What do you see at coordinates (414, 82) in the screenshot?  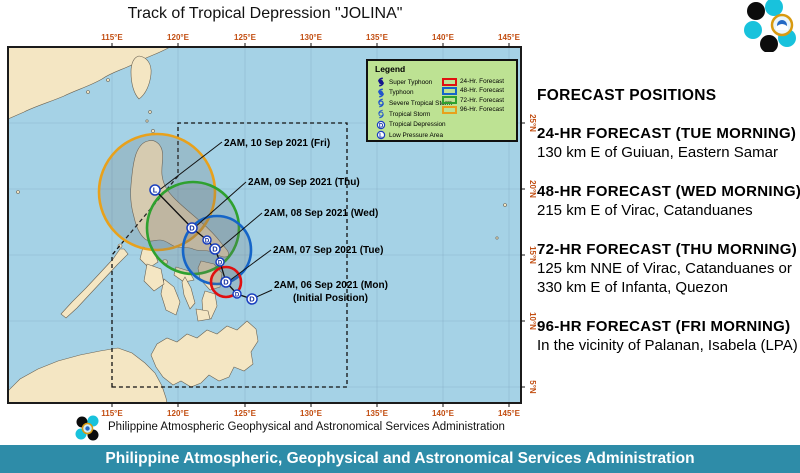 I see `legend-item-super-typhoon: Super Typhoon` at bounding box center [414, 82].